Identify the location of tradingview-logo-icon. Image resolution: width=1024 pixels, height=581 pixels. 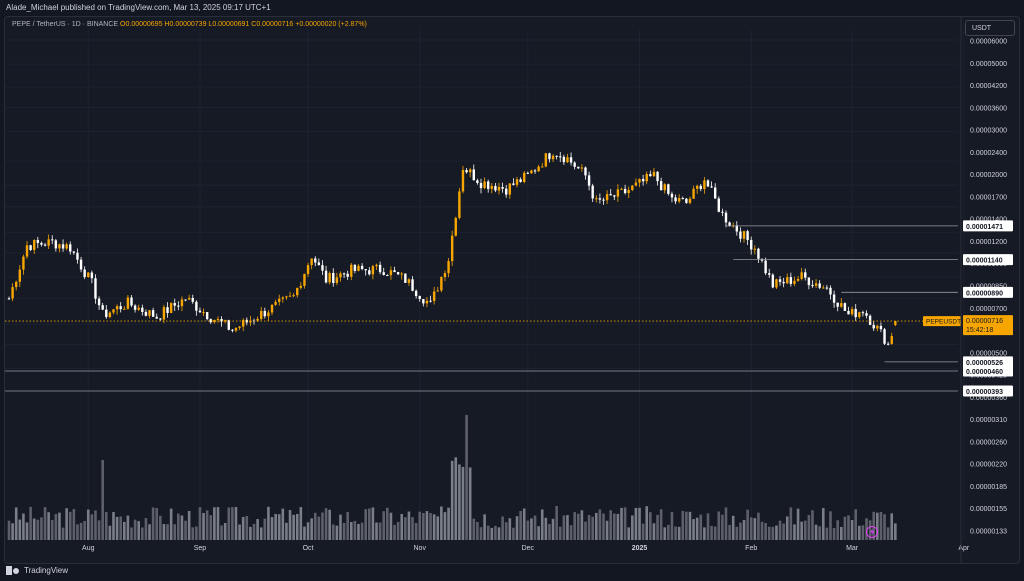
(13, 570).